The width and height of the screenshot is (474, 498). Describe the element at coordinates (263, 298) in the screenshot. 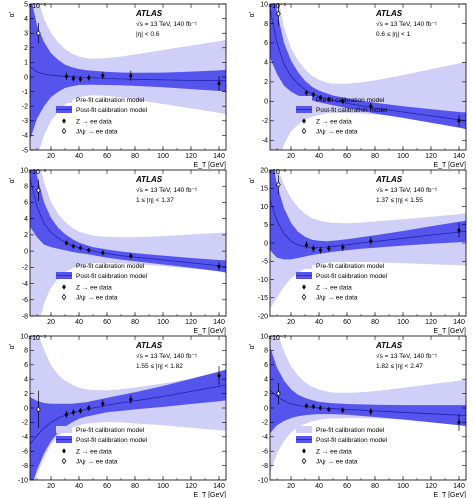

I see `y-tick-label: -15` at that location.